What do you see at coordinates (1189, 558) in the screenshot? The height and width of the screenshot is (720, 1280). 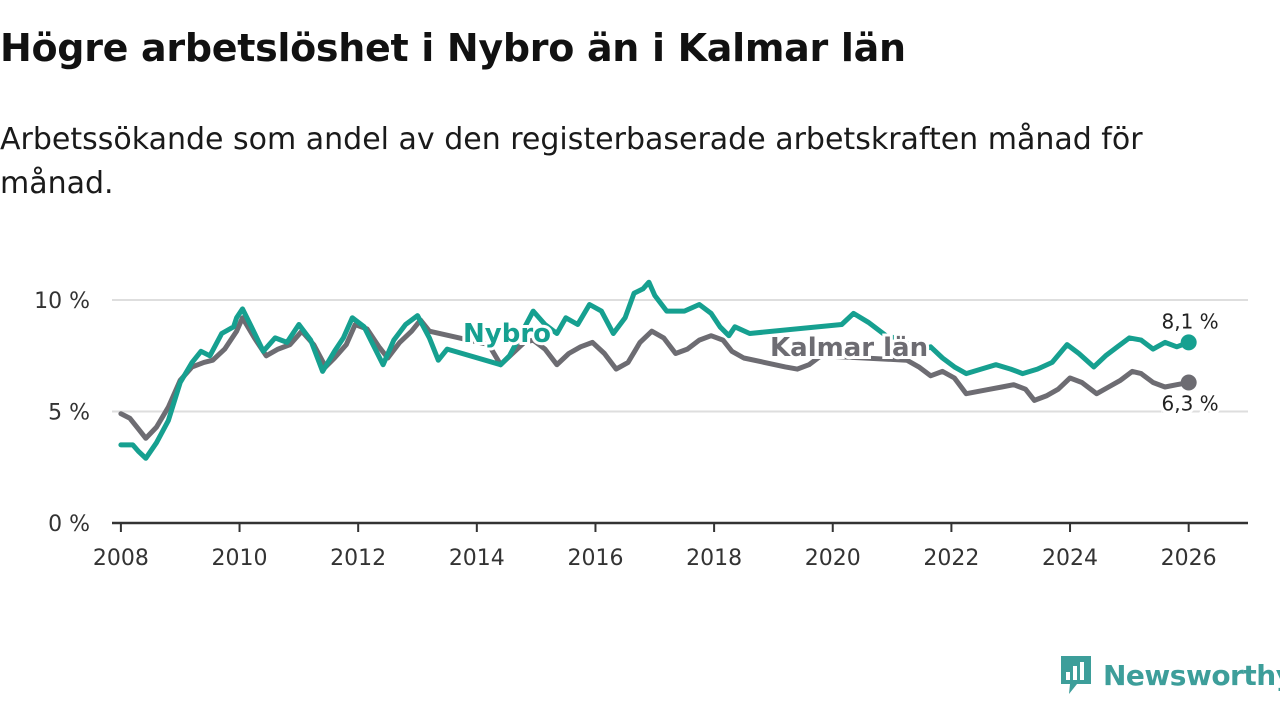 I see `x-tick-label: 2026` at bounding box center [1189, 558].